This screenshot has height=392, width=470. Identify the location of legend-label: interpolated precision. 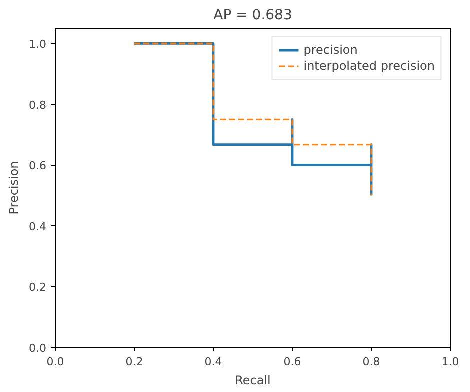
(369, 66).